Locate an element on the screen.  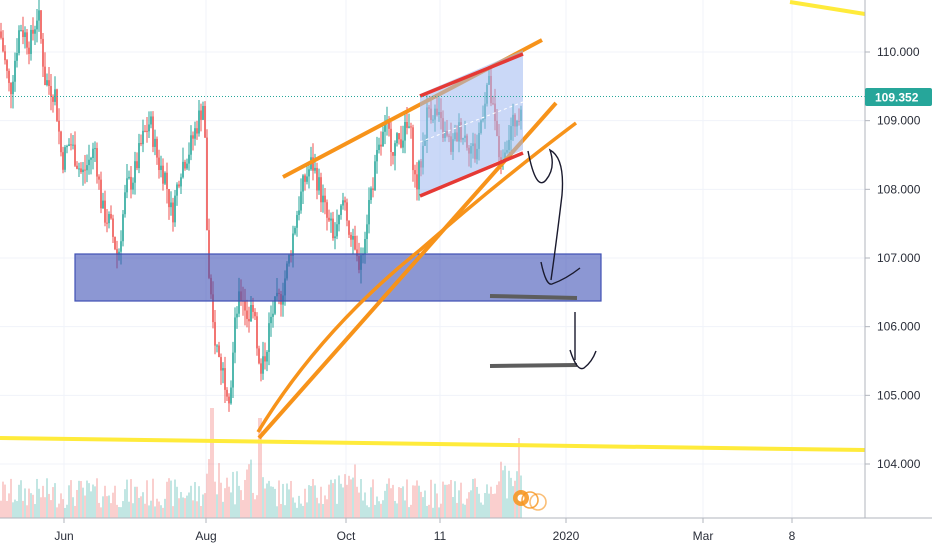
support-line is located at coordinates (433, 444).